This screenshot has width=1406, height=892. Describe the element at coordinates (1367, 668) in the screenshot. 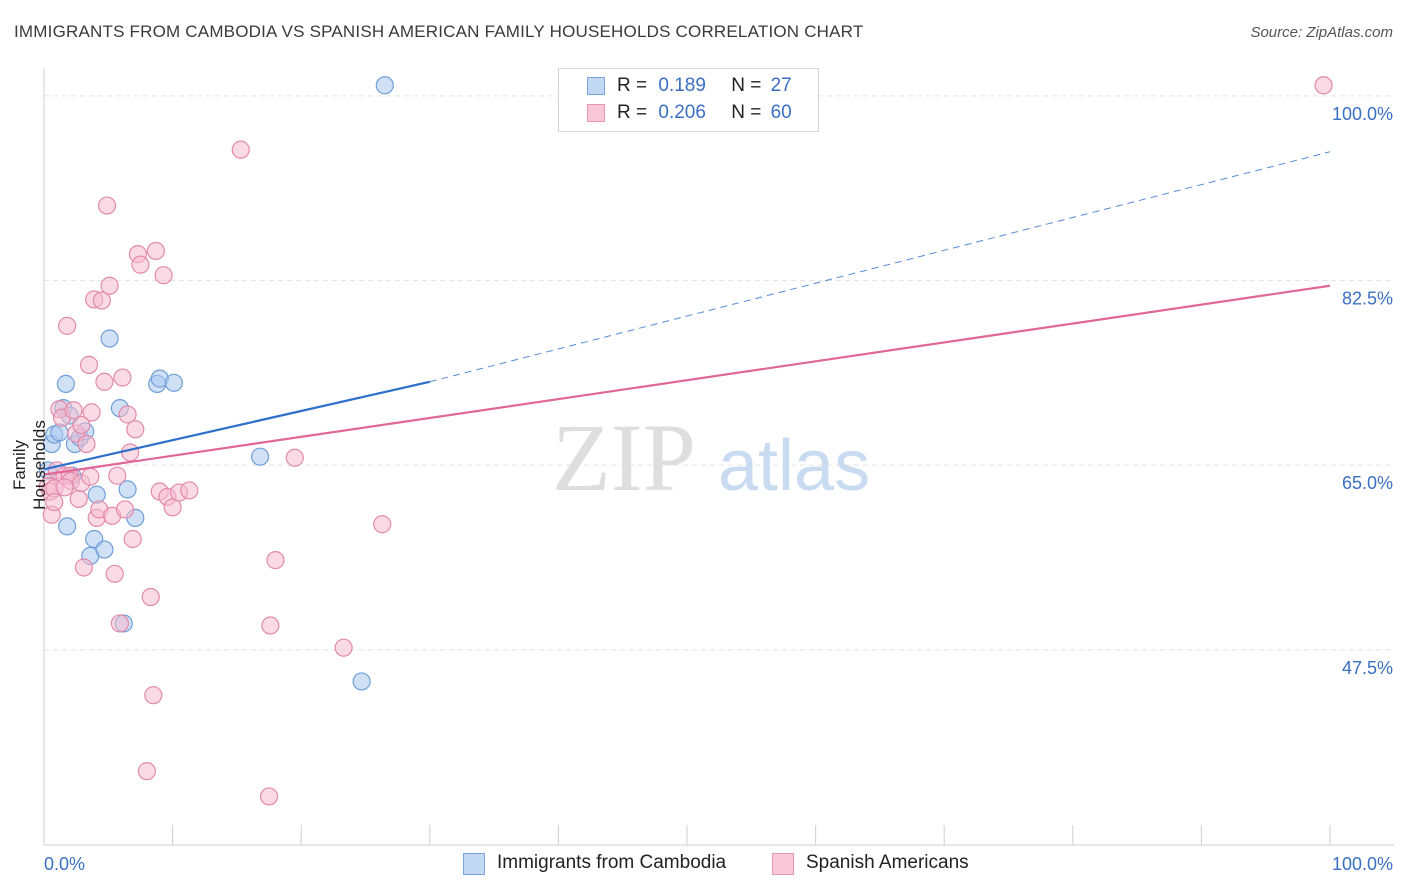

I see `y-tick-label: 47.5%` at that location.